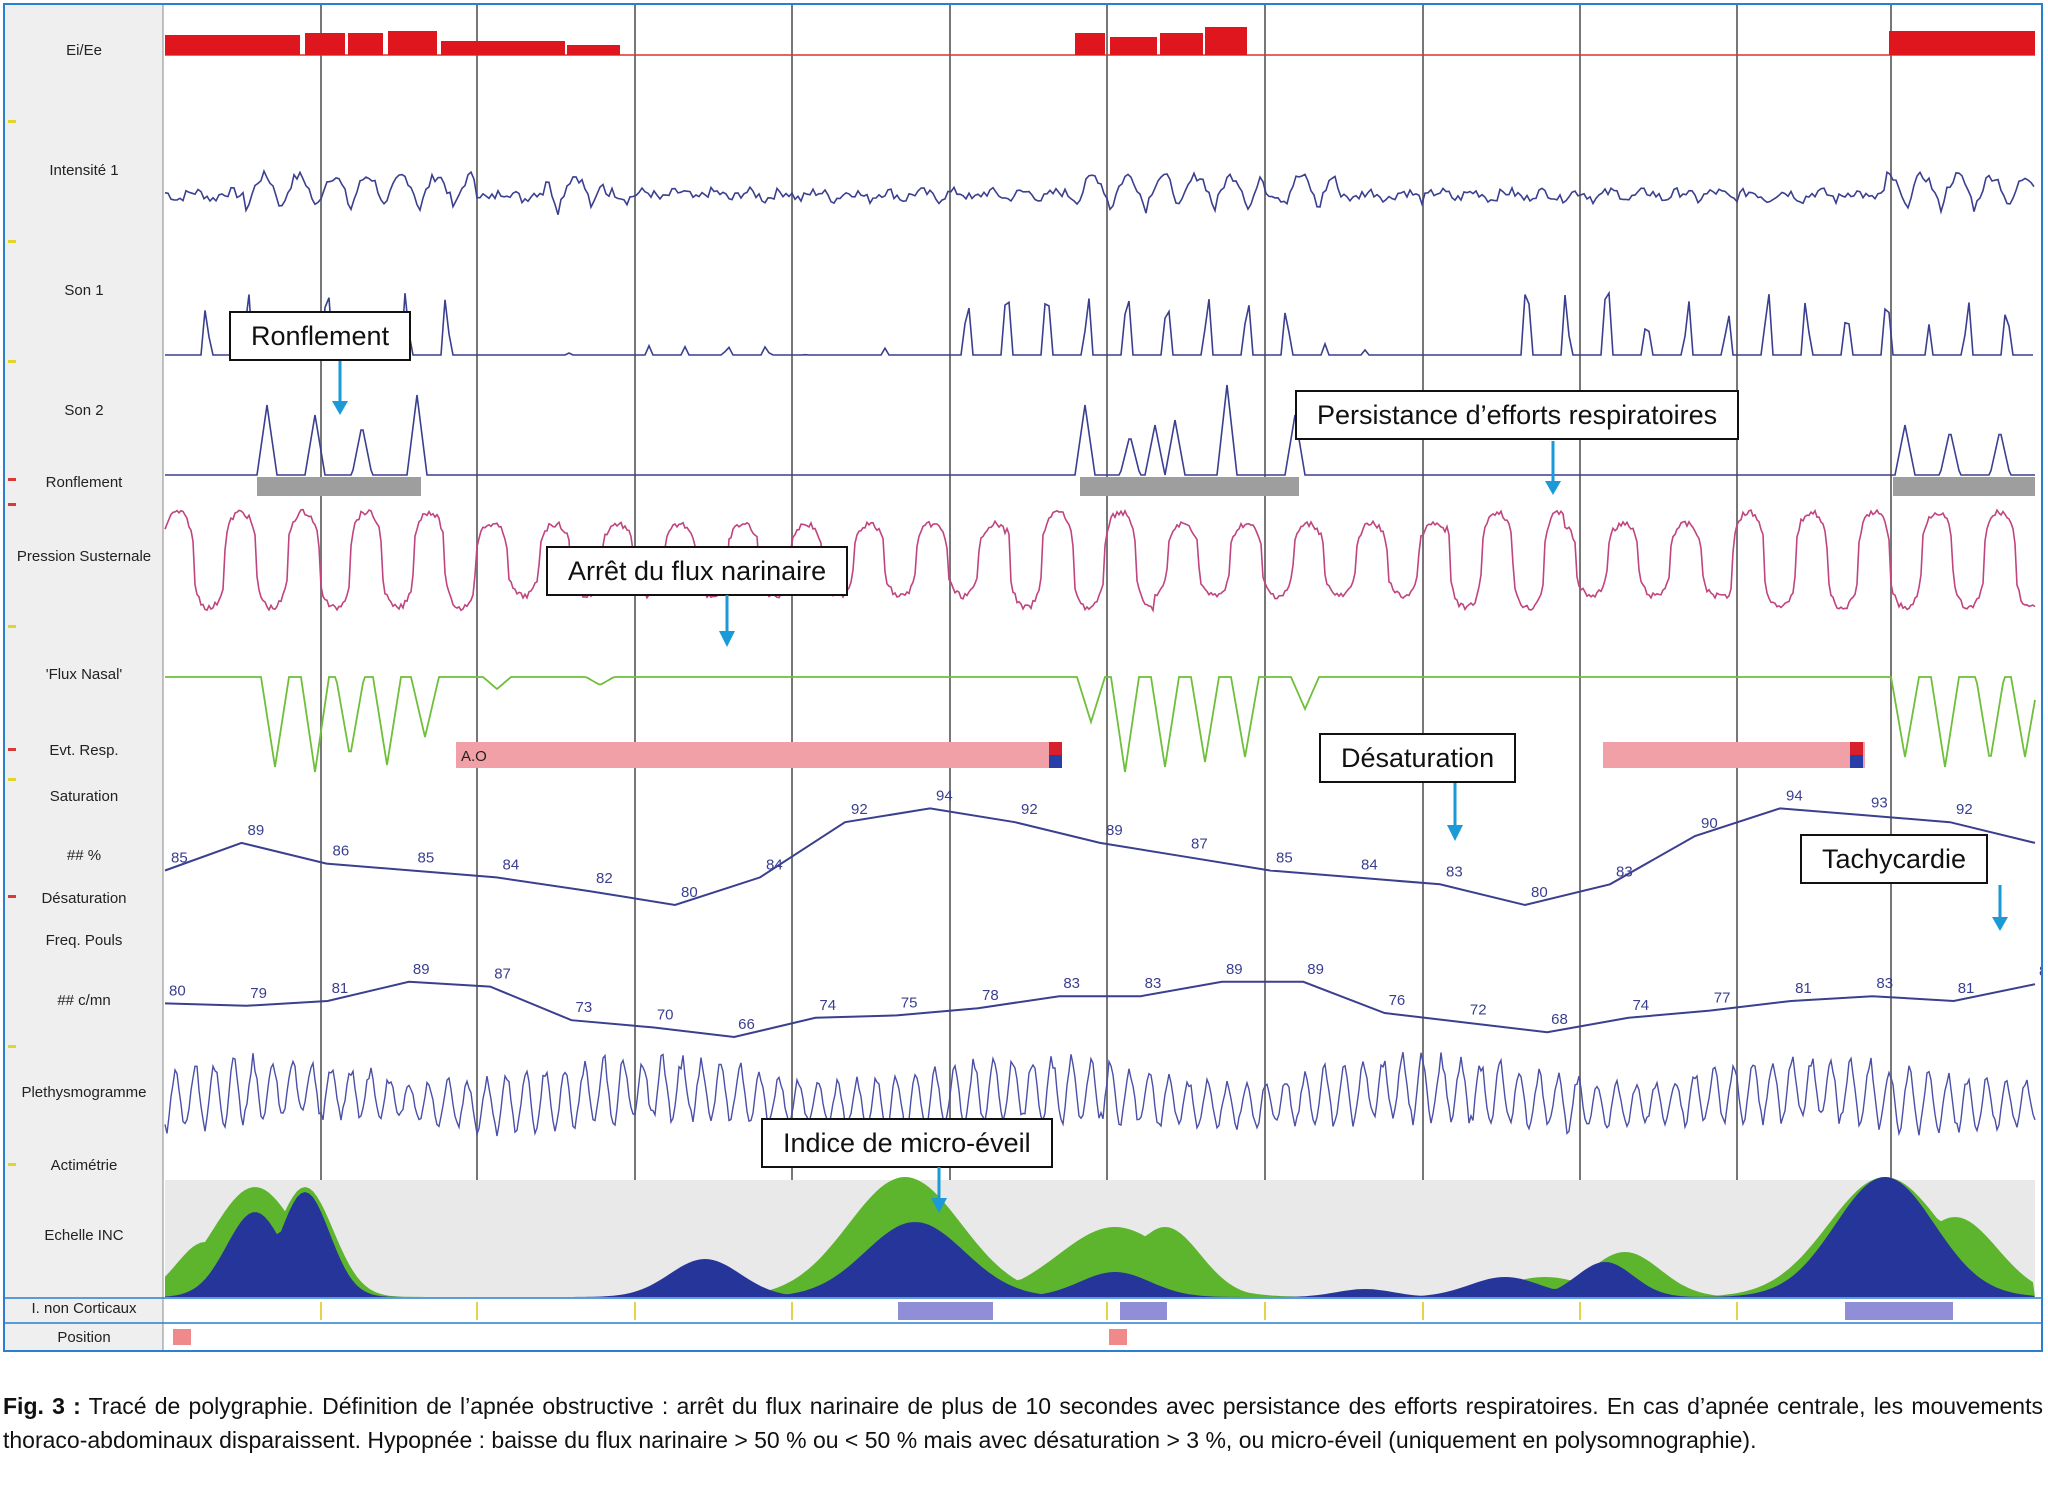 The width and height of the screenshot is (2048, 1492). Describe the element at coordinates (1100, 1094) in the screenshot. I see `trace-plethysmogramme` at that location.